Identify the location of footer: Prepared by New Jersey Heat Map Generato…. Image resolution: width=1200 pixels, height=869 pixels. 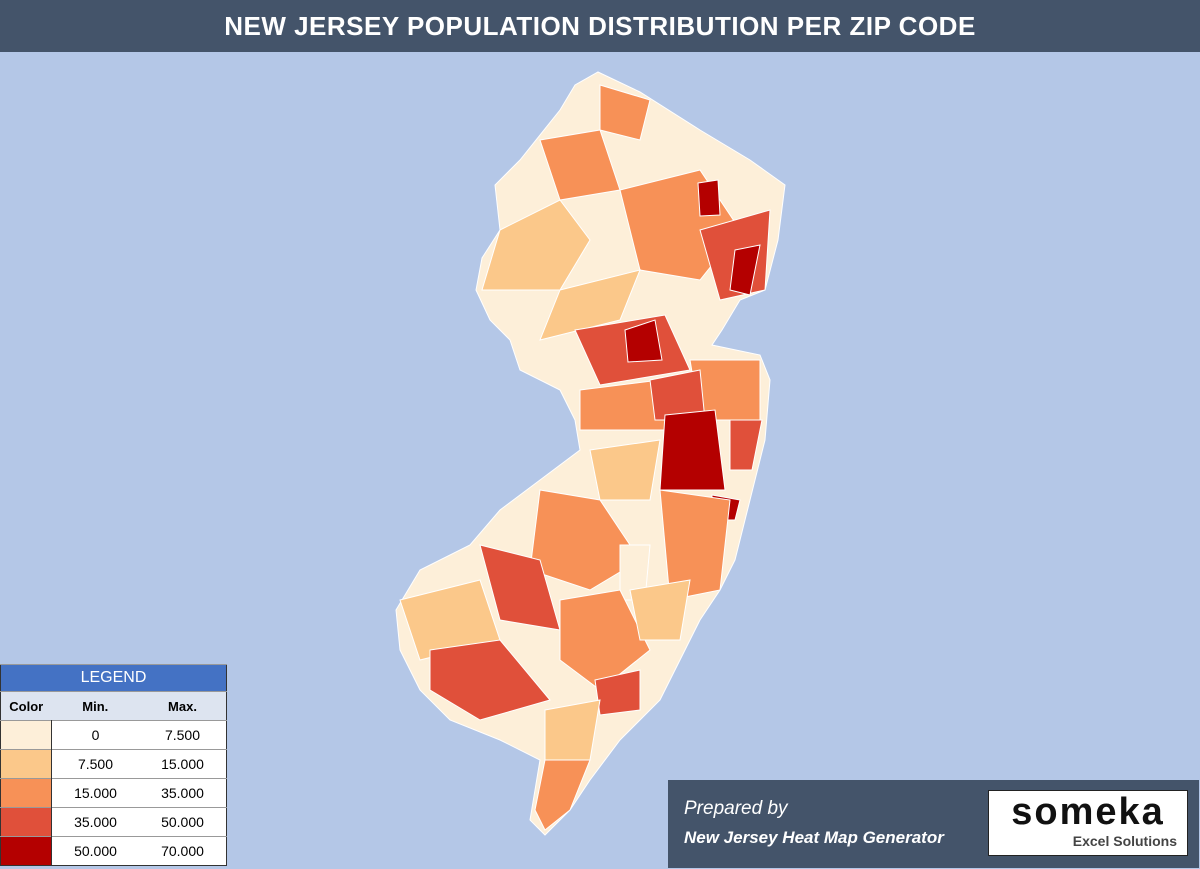
(933, 824).